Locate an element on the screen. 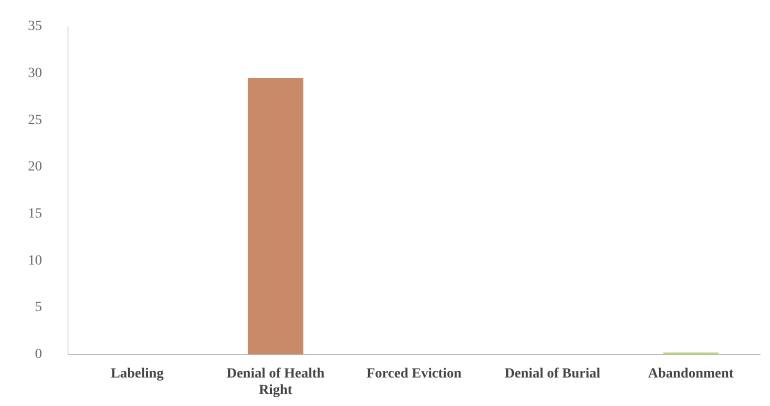 The height and width of the screenshot is (406, 770). y-tick-label: 20 is located at coordinates (35, 167).